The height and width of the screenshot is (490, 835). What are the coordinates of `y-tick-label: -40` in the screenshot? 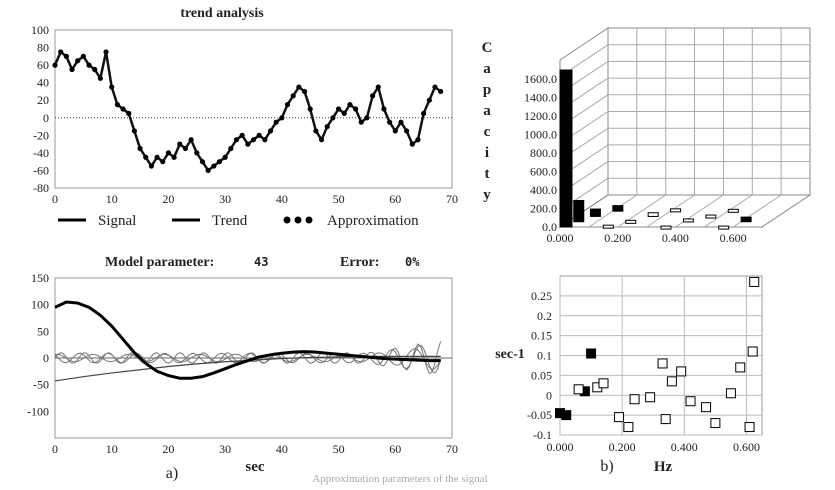 It's located at (41, 153).